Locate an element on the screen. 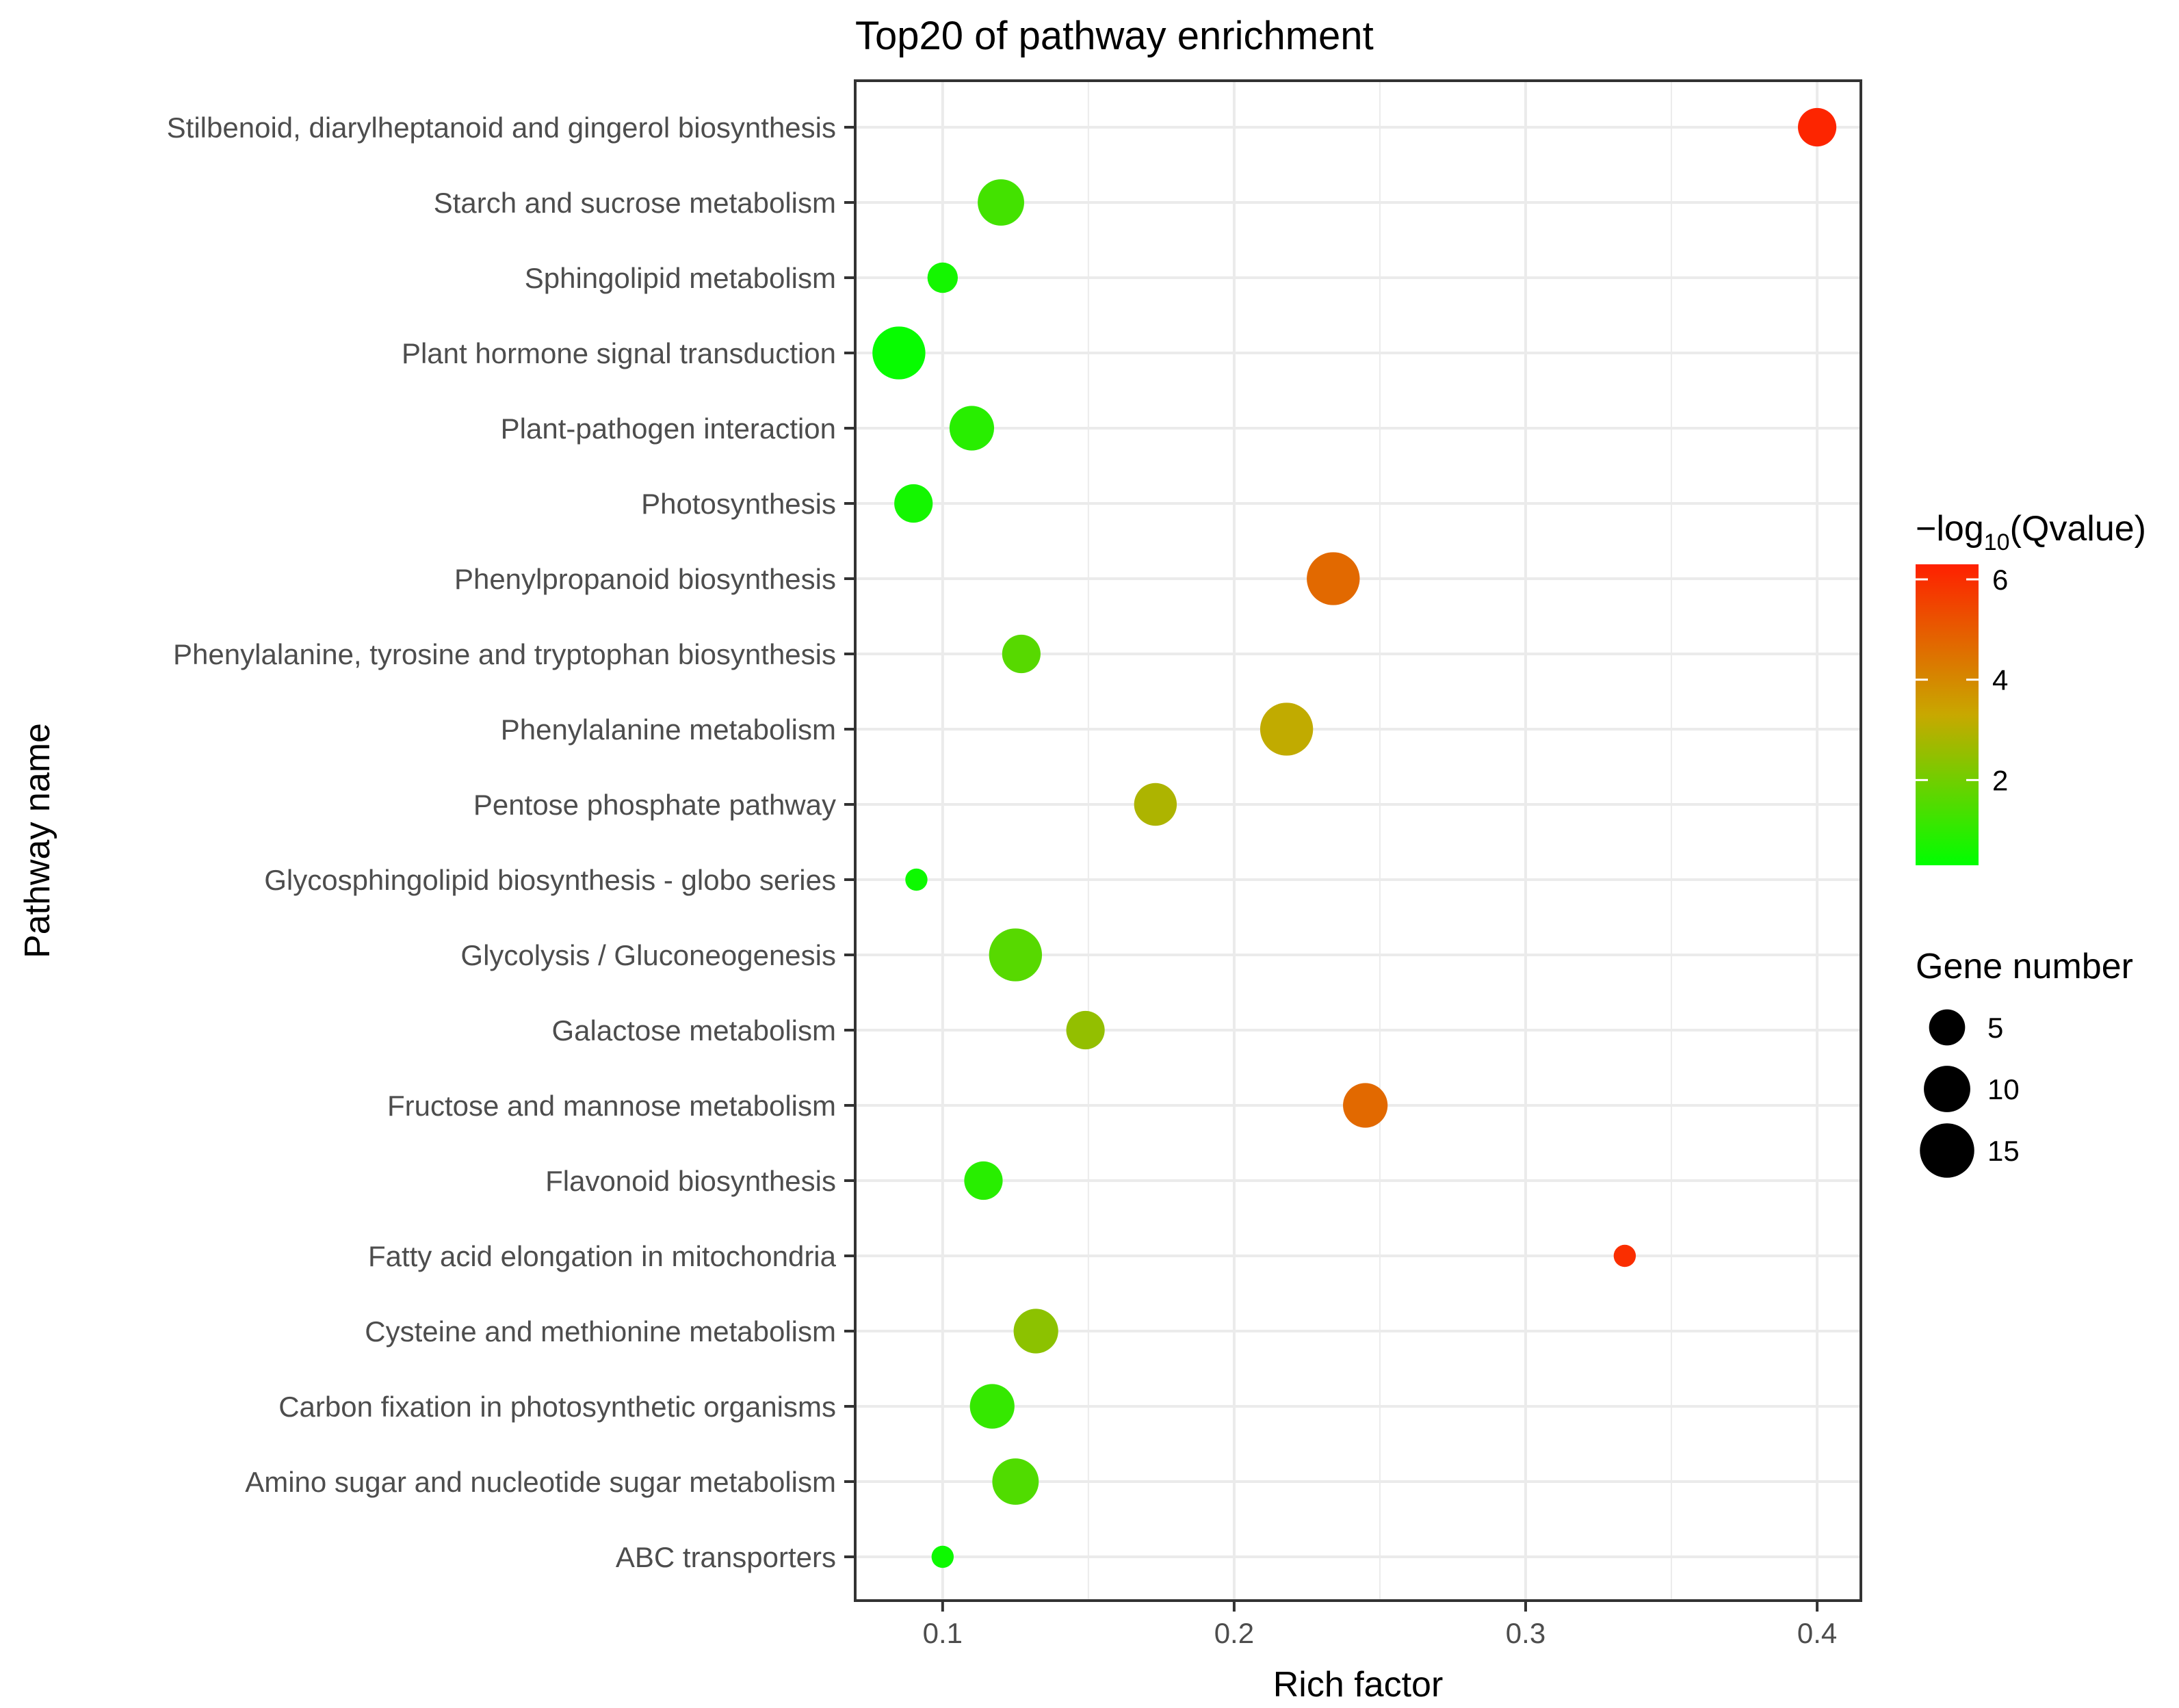 The height and width of the screenshot is (1708, 2179). y-tick-label: Glycolysis / Gluconeogenesis is located at coordinates (648, 955).